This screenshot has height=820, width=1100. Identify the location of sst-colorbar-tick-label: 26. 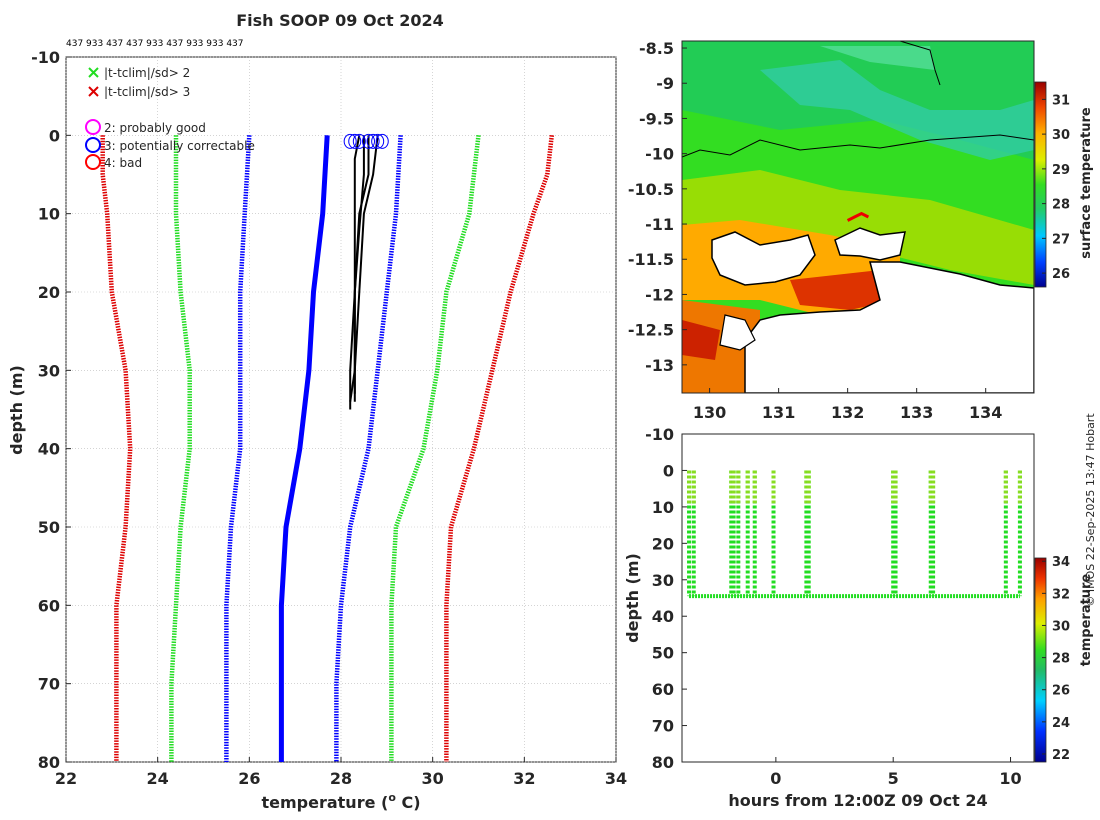
(1061, 274).